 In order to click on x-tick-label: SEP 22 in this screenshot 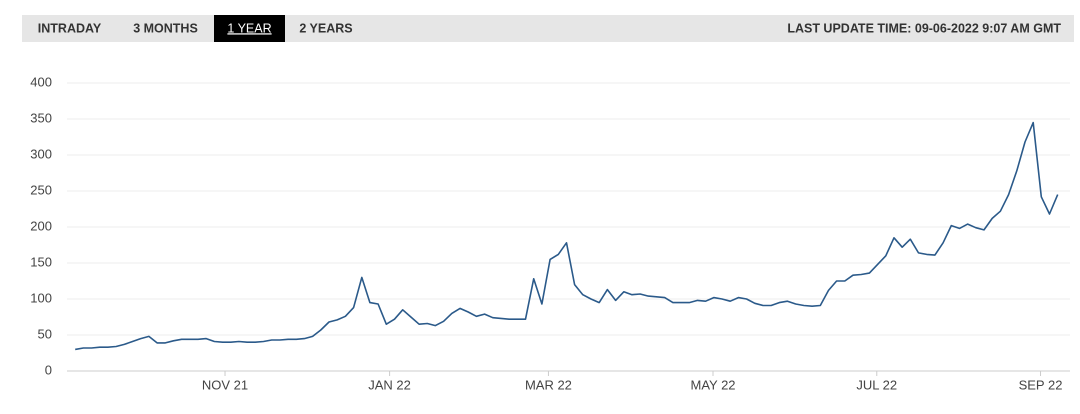, I will do `click(1041, 384)`.